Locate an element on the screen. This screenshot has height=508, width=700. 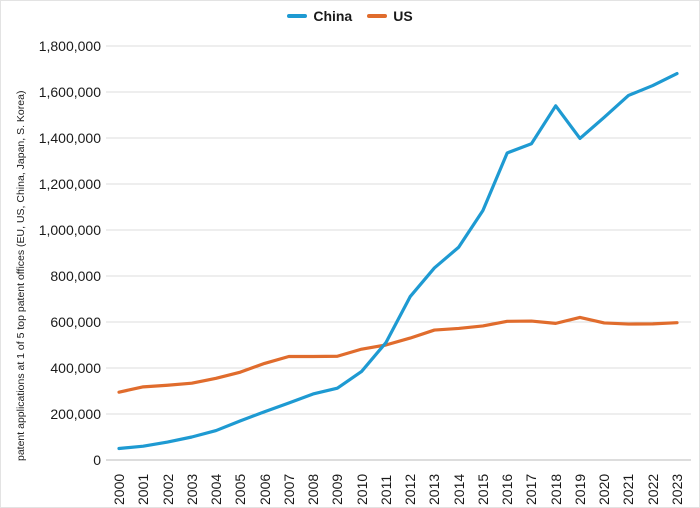
x-tick-label-2003: 2003 is located at coordinates (191, 489).